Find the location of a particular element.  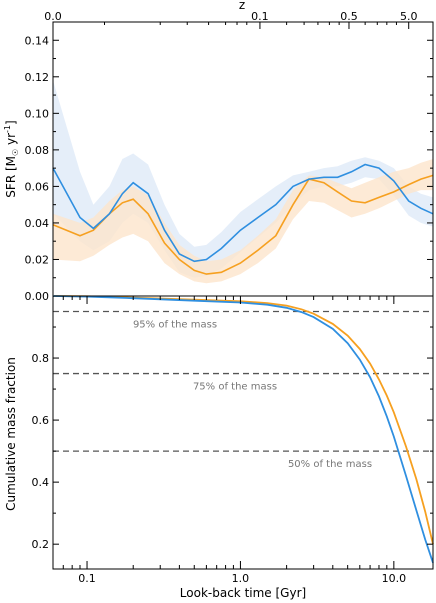

lookback-tick-label: 10.0 is located at coordinates (394, 578).